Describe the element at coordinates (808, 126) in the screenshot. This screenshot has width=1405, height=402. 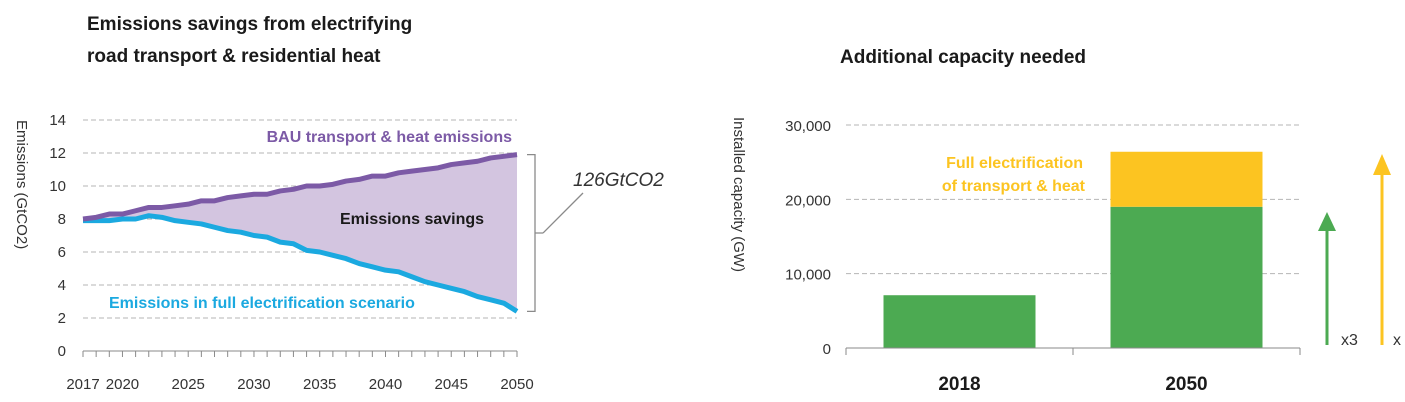
I see `right-y-tick-label-30000: 30,000` at that location.